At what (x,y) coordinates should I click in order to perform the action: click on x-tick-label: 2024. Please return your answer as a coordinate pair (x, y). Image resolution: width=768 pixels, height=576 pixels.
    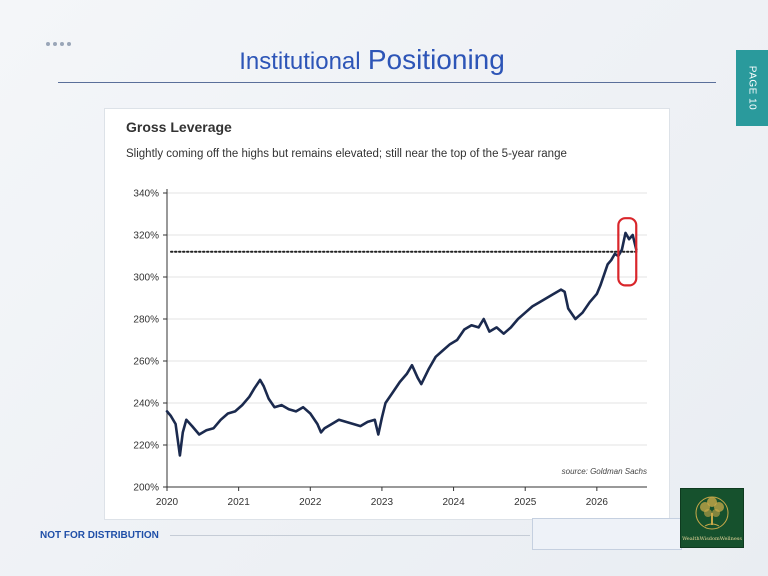
    Looking at the image, I should click on (453, 502).